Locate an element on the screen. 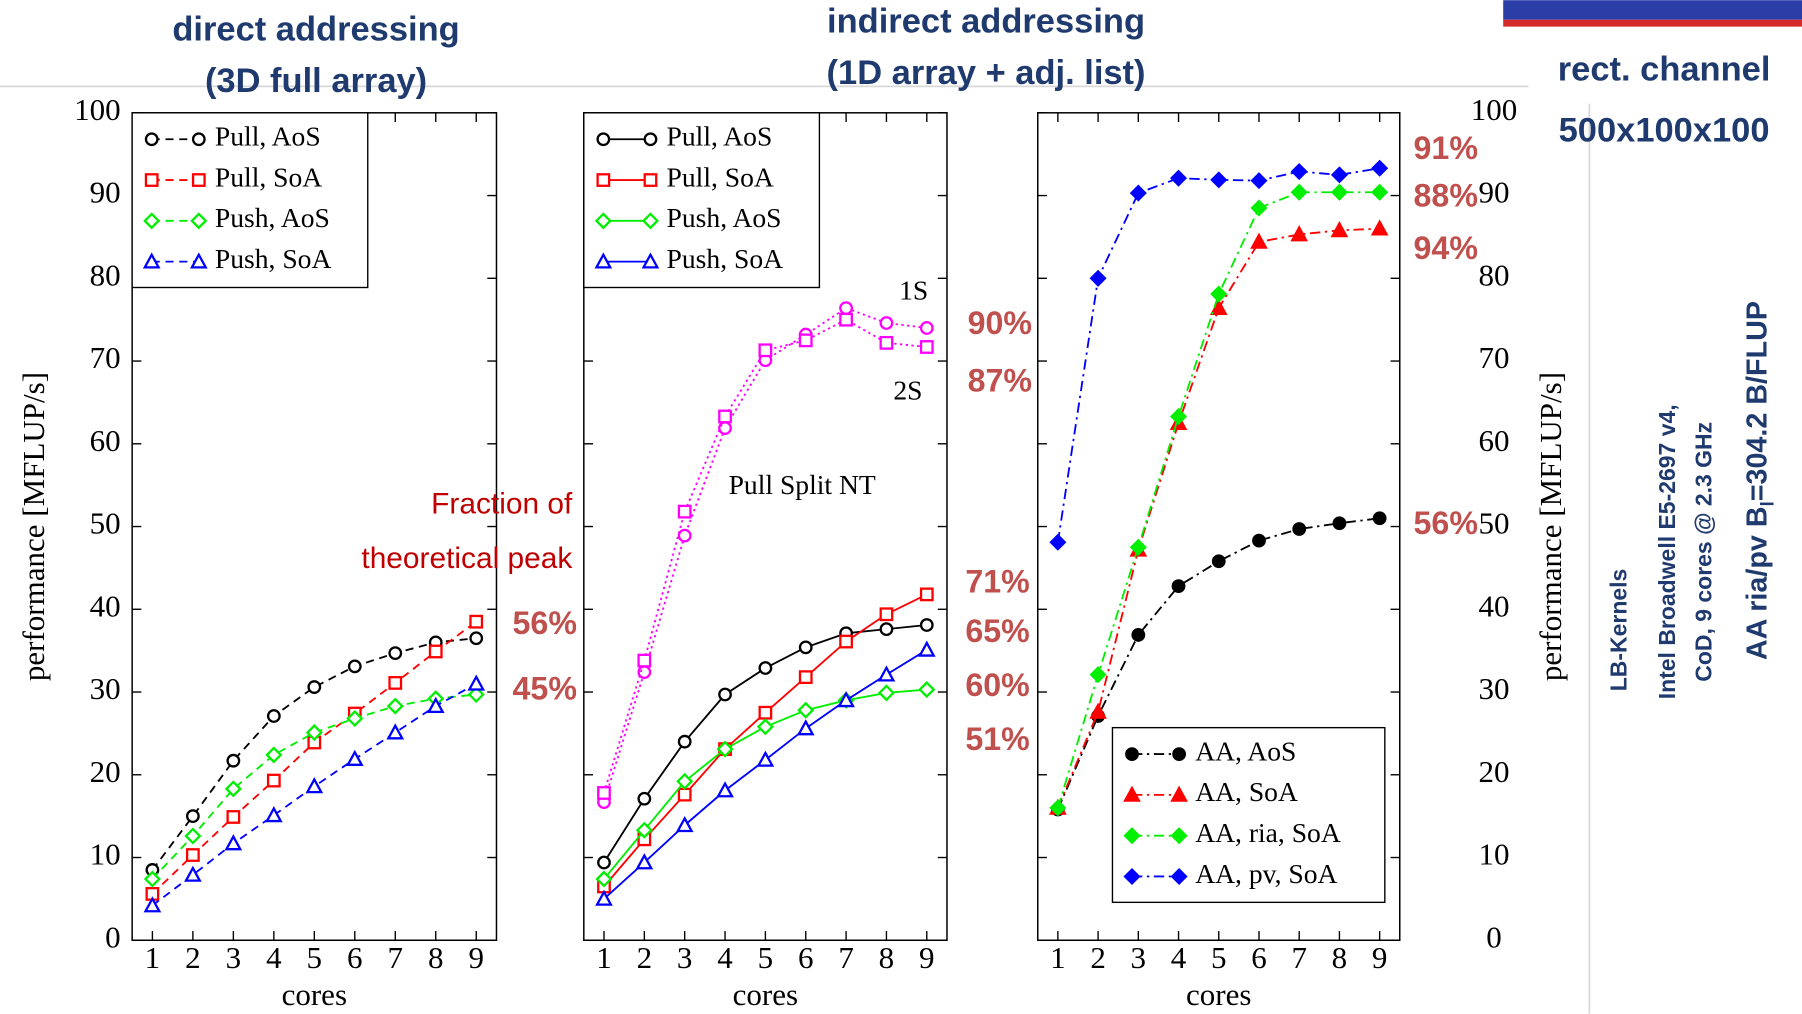  peak-fraction: 60% is located at coordinates (997, 685).